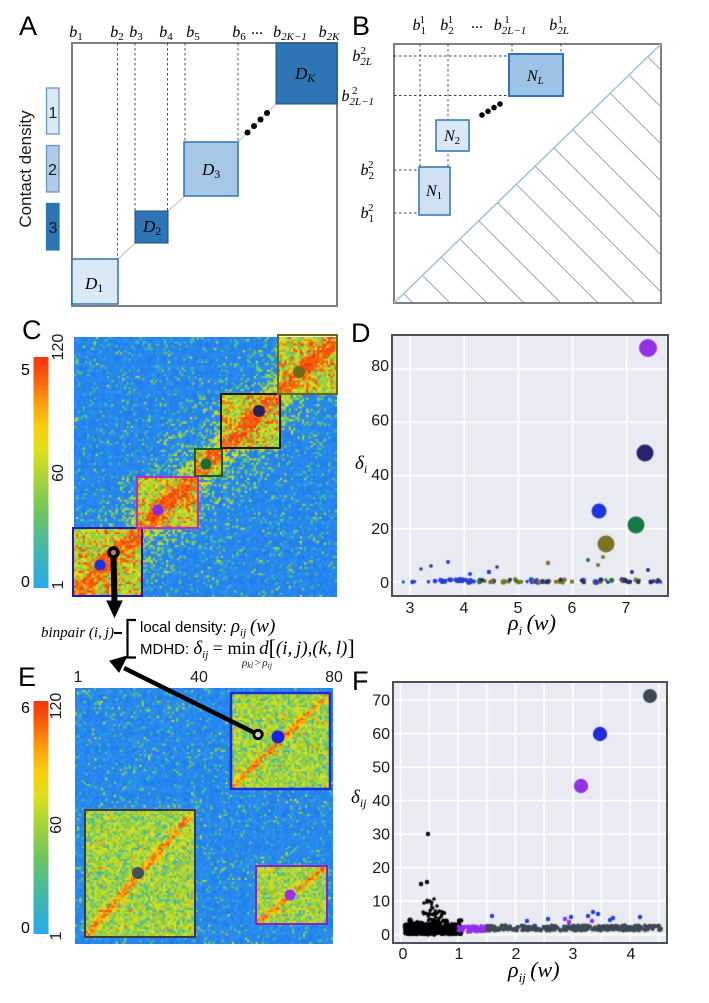  What do you see at coordinates (447, 25) in the screenshot?
I see `svg-text: b21` at bounding box center [447, 25].